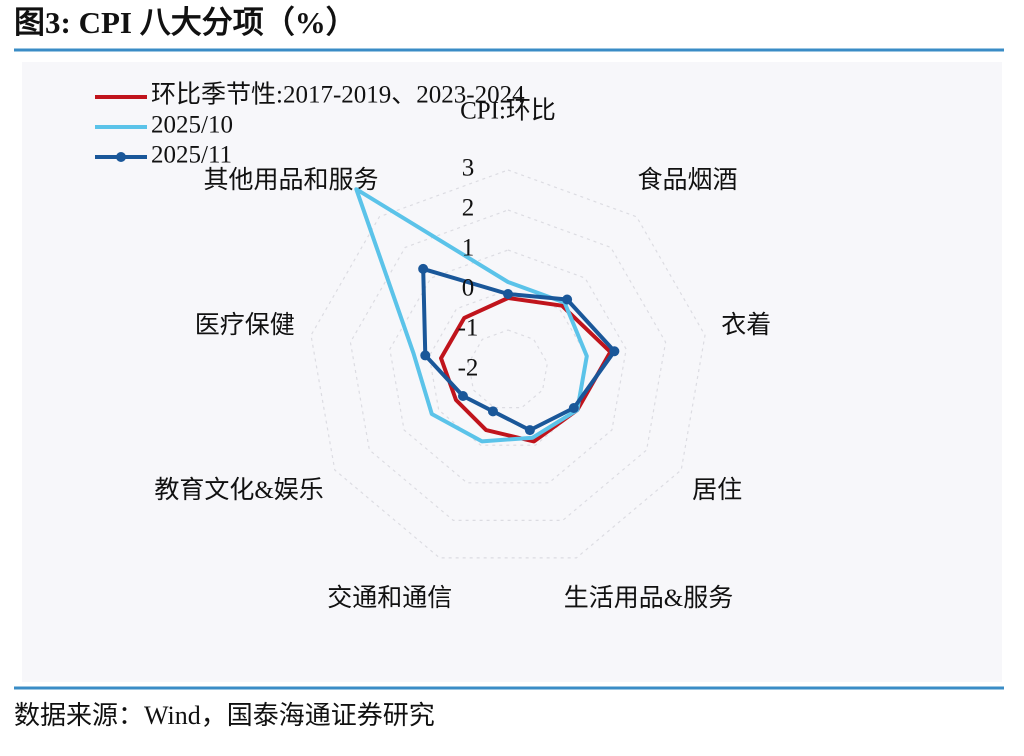  Describe the element at coordinates (648, 598) in the screenshot. I see `category-label: 生活用品&服务` at that location.